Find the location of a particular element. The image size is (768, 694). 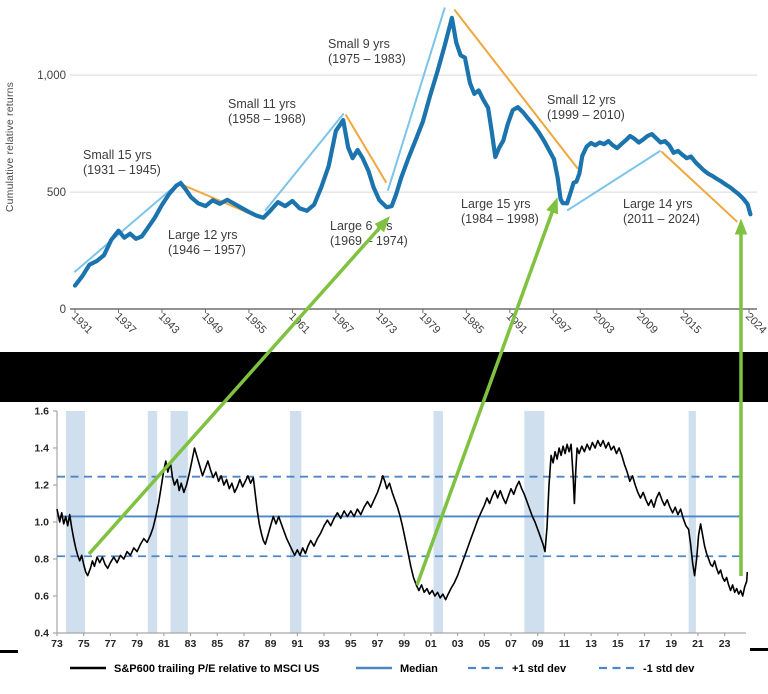

cycle-annotation: Large 15 yrs (1984 – 1998) is located at coordinates (500, 212).